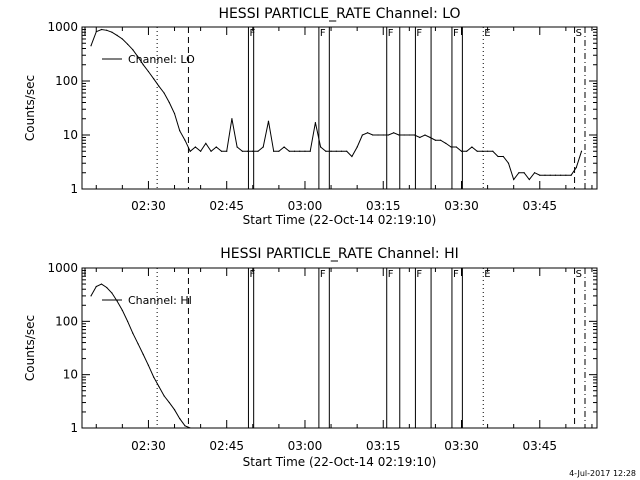  What do you see at coordinates (461, 446) in the screenshot?
I see `x-tick-label: 03:30` at bounding box center [461, 446].